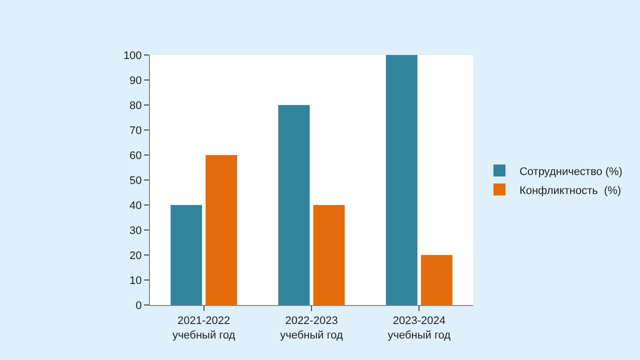 Image resolution: width=640 pixels, height=360 pixels. I want to click on y-tick-label: 100, so click(132, 56).